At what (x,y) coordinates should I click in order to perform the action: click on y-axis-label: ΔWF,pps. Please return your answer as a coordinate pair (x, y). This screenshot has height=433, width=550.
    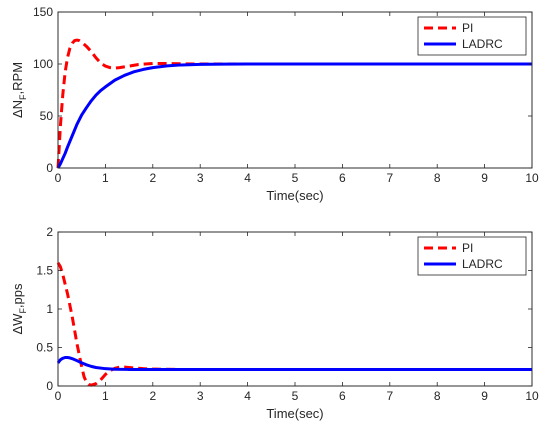
    Looking at the image, I should click on (19, 309).